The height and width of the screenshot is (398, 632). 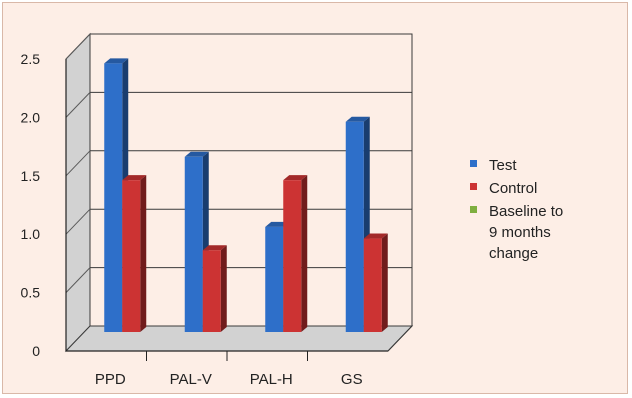 What do you see at coordinates (513, 188) in the screenshot?
I see `legend-label: Control` at bounding box center [513, 188].